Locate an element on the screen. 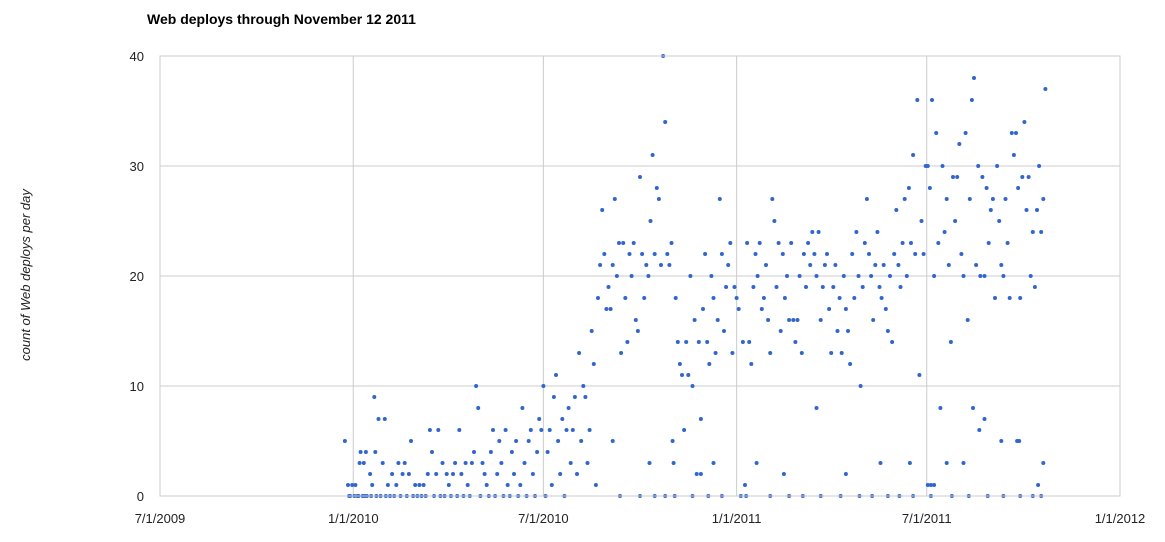 This screenshot has width=1165, height=542. y-tick-label: 20 is located at coordinates (137, 276).